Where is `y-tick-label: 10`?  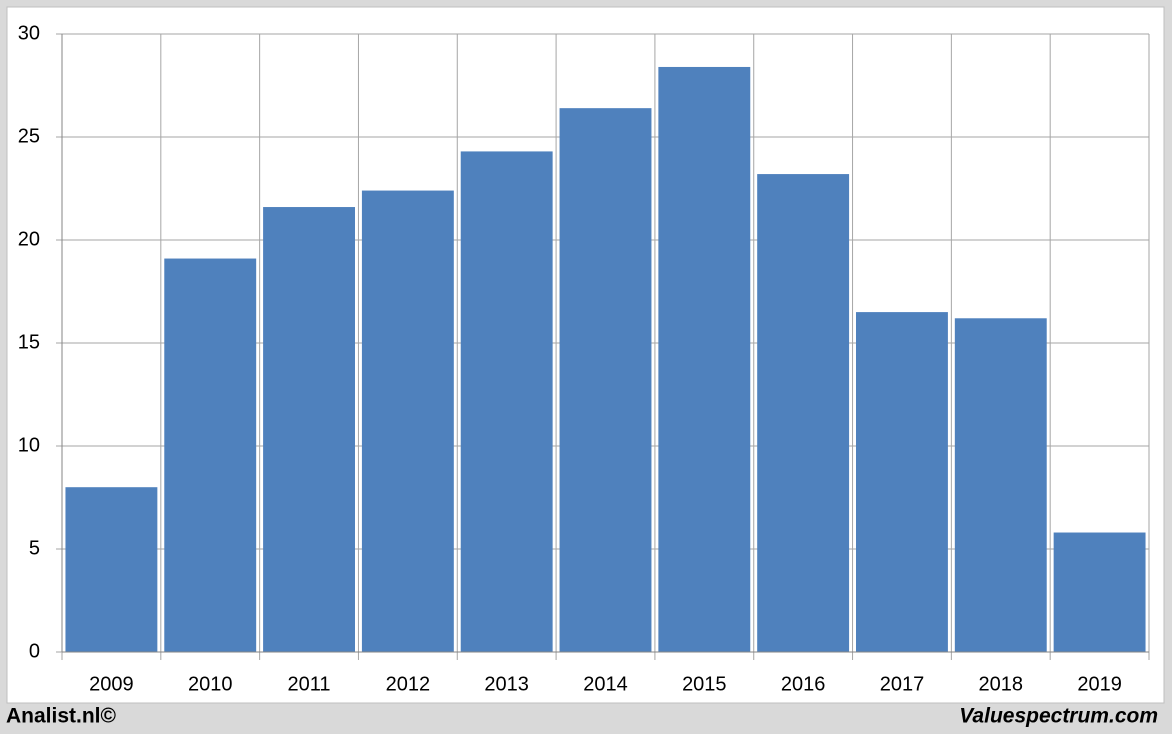
y-tick-label: 10 is located at coordinates (29, 445).